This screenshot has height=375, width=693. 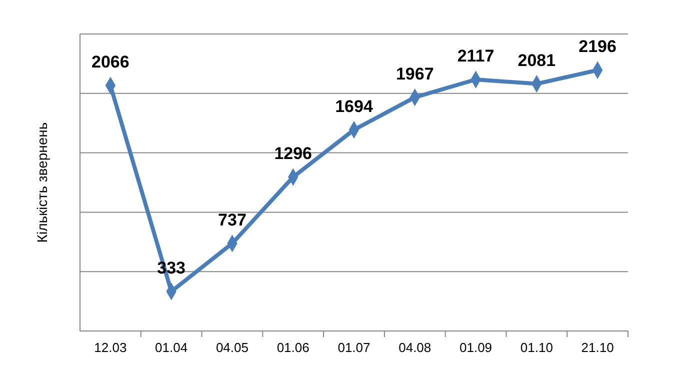 I want to click on x-tick-label: 21.10, so click(x=597, y=347).